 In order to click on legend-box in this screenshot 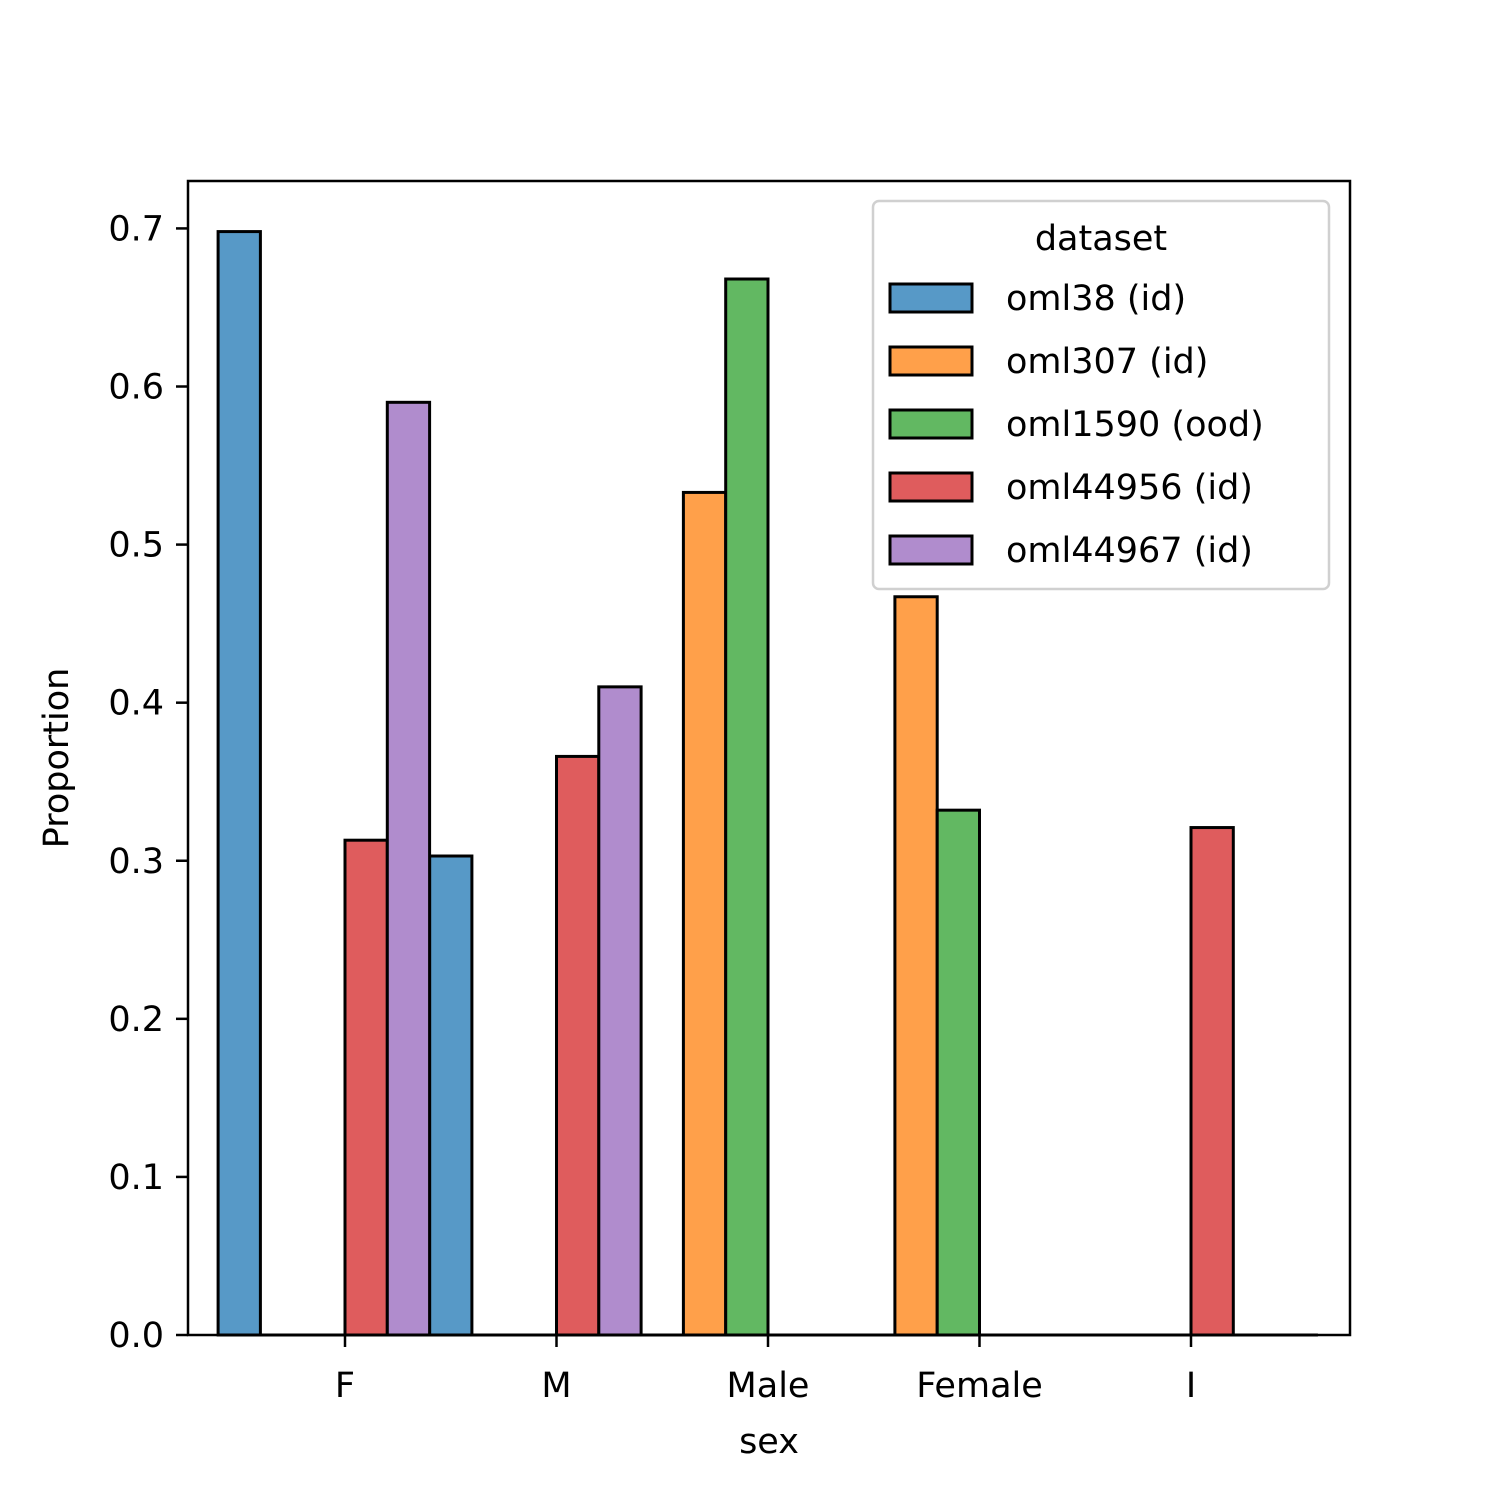, I will do `click(1101, 395)`.